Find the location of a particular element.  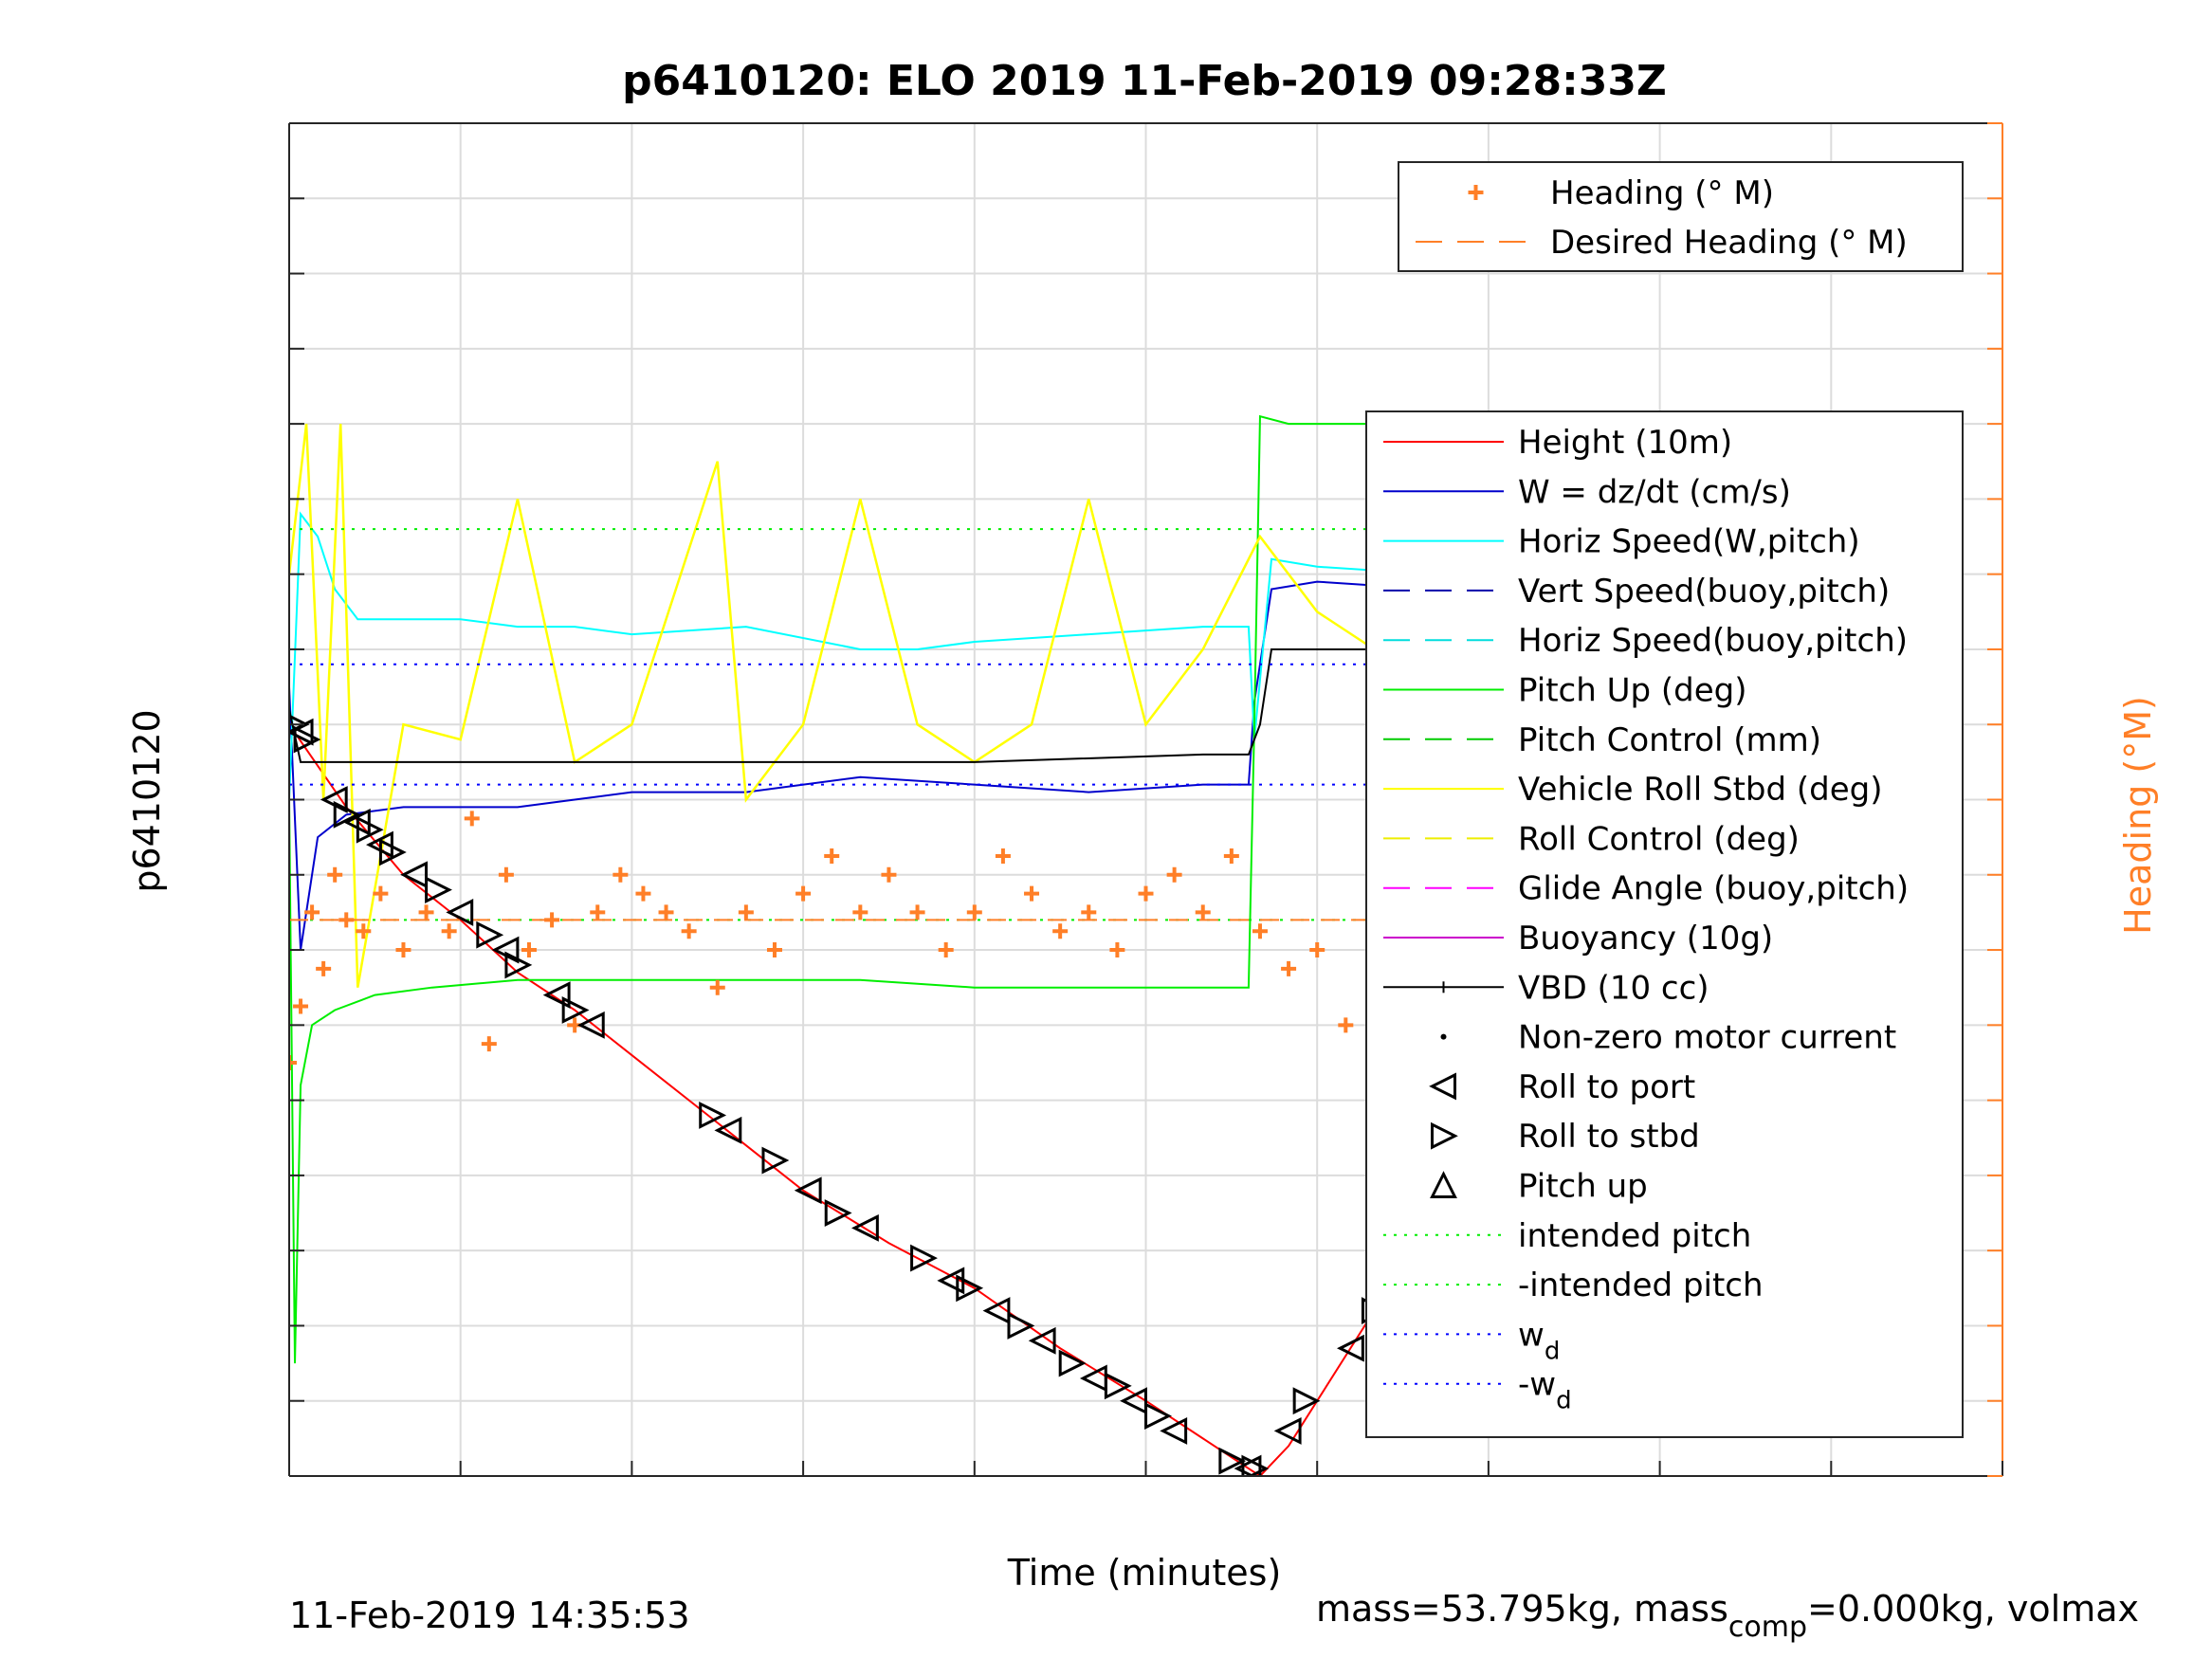

legend-label: Roll Control (deg) is located at coordinates (1659, 839).